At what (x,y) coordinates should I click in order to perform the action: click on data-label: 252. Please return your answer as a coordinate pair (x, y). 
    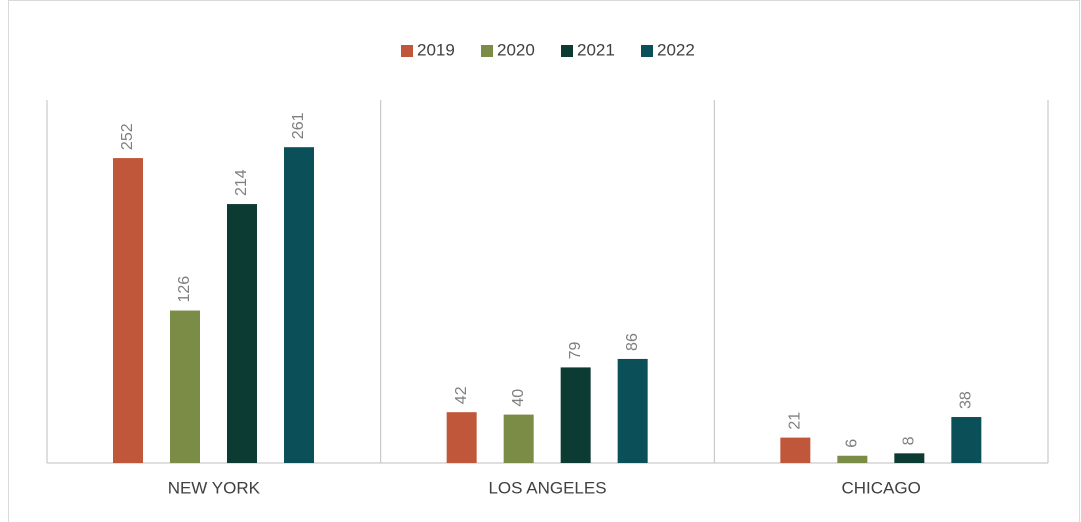
    Looking at the image, I should click on (127, 136).